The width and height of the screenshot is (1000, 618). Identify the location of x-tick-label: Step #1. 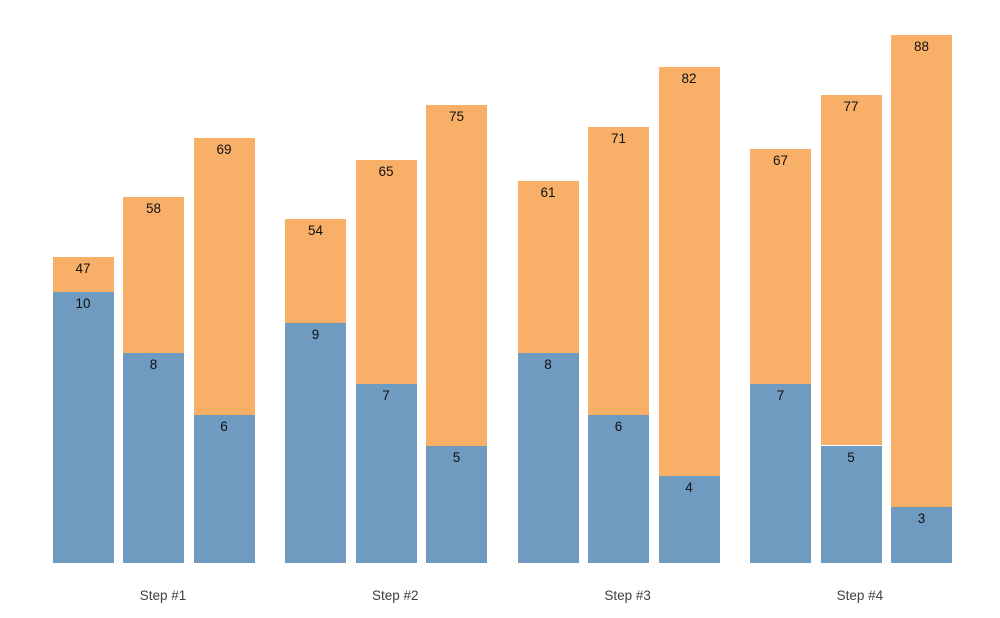
(163, 595).